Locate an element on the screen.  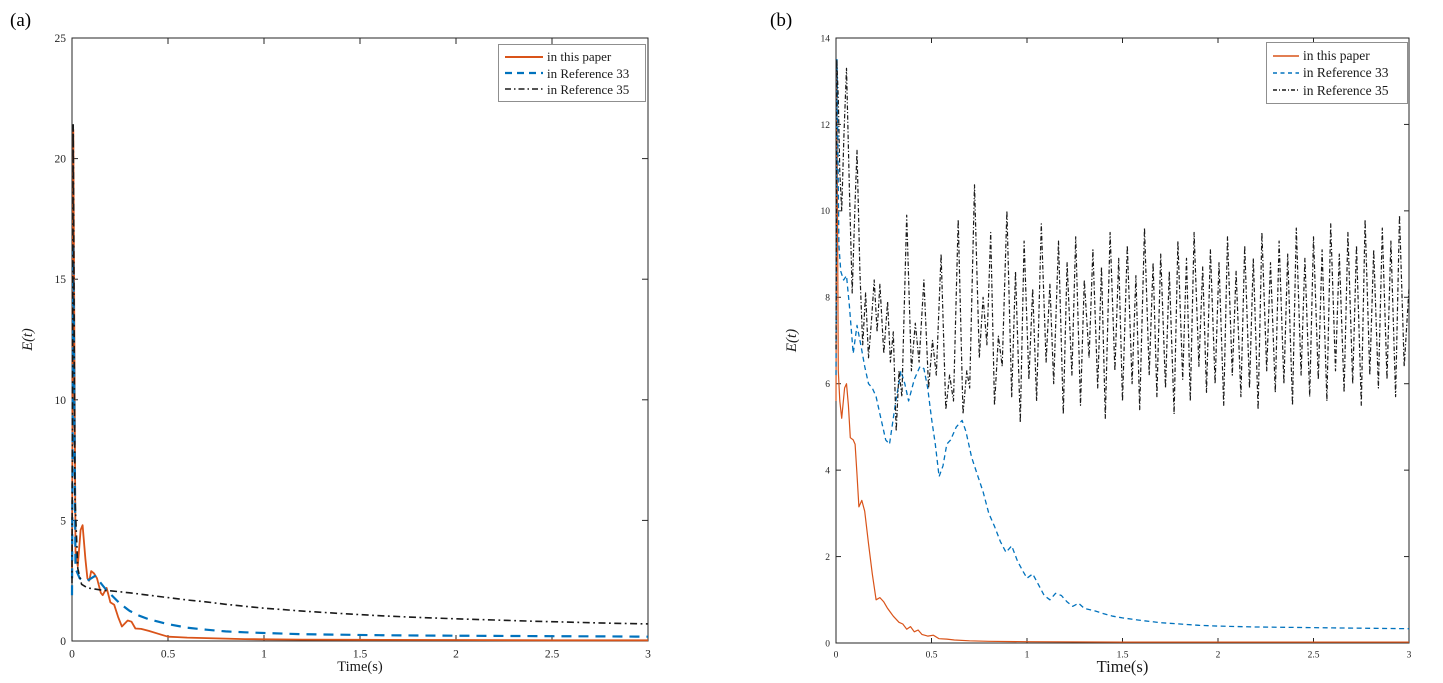
y-tick-label: 15 is located at coordinates (61, 280).